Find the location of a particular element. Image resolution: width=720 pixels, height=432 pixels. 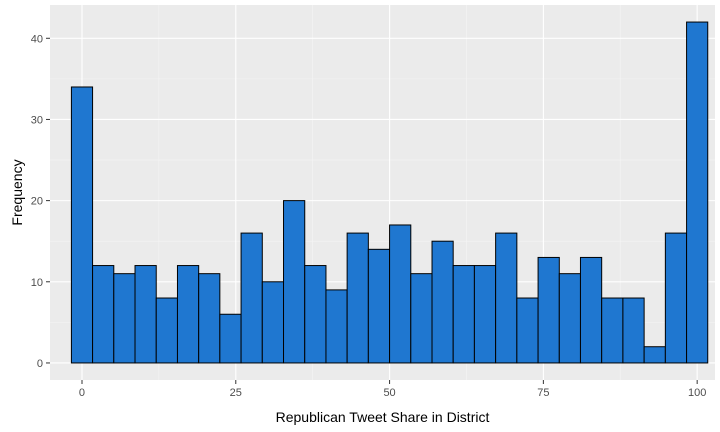

y-tick-label: 0 is located at coordinates (40, 364).